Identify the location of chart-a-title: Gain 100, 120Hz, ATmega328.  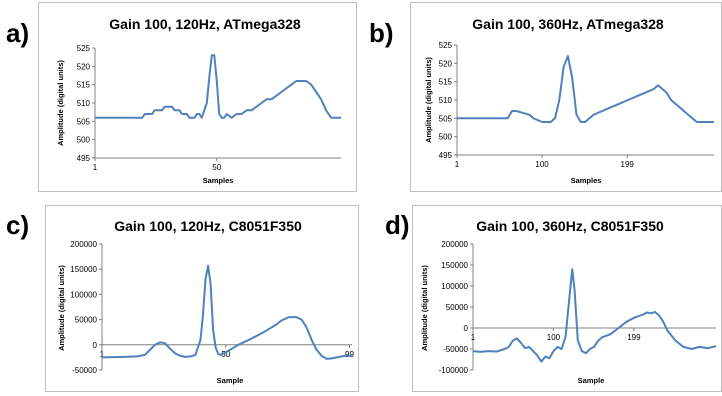
(205, 24).